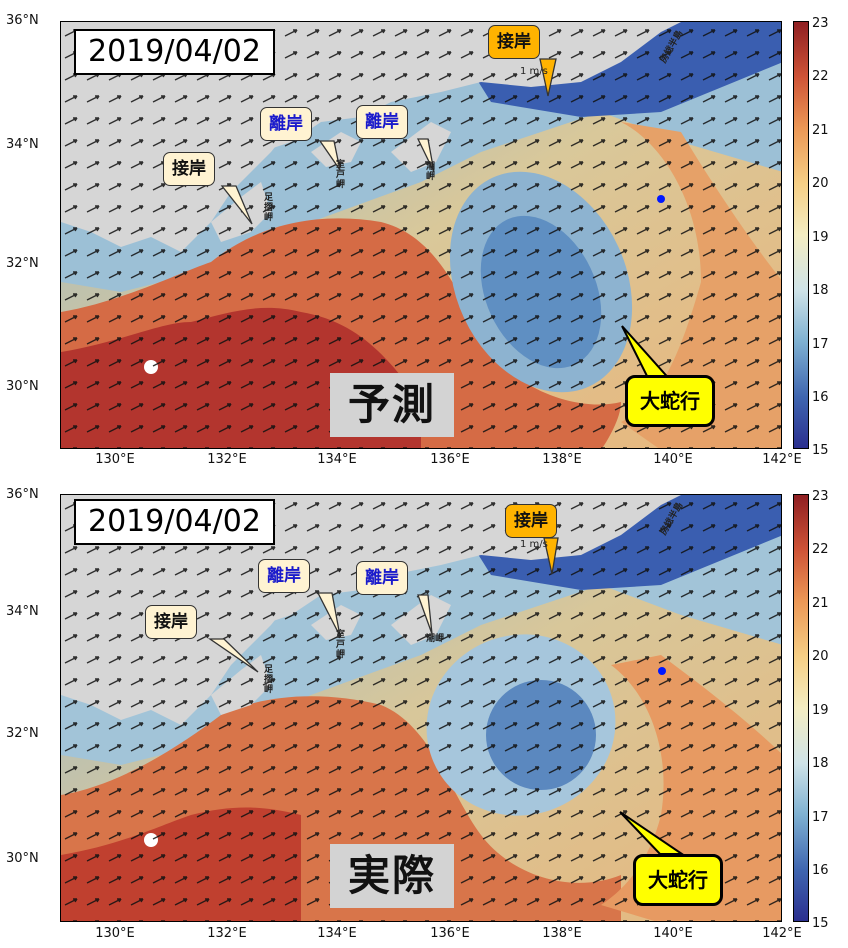 The height and width of the screenshot is (948, 848). What do you see at coordinates (820, 237) in the screenshot?
I see `forecast-cbar-19: 19` at bounding box center [820, 237].